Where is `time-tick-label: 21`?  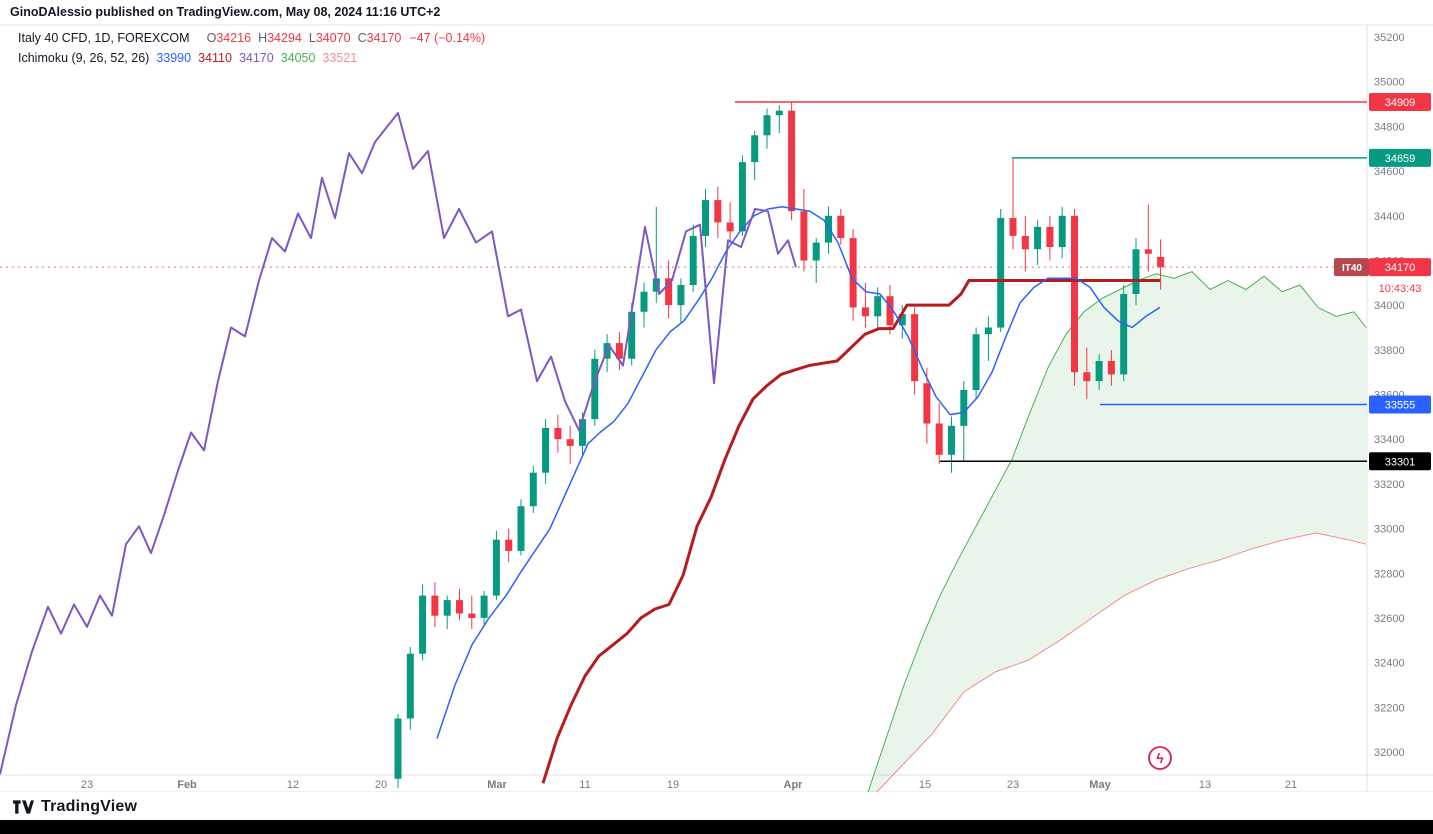 time-tick-label: 21 is located at coordinates (1291, 785).